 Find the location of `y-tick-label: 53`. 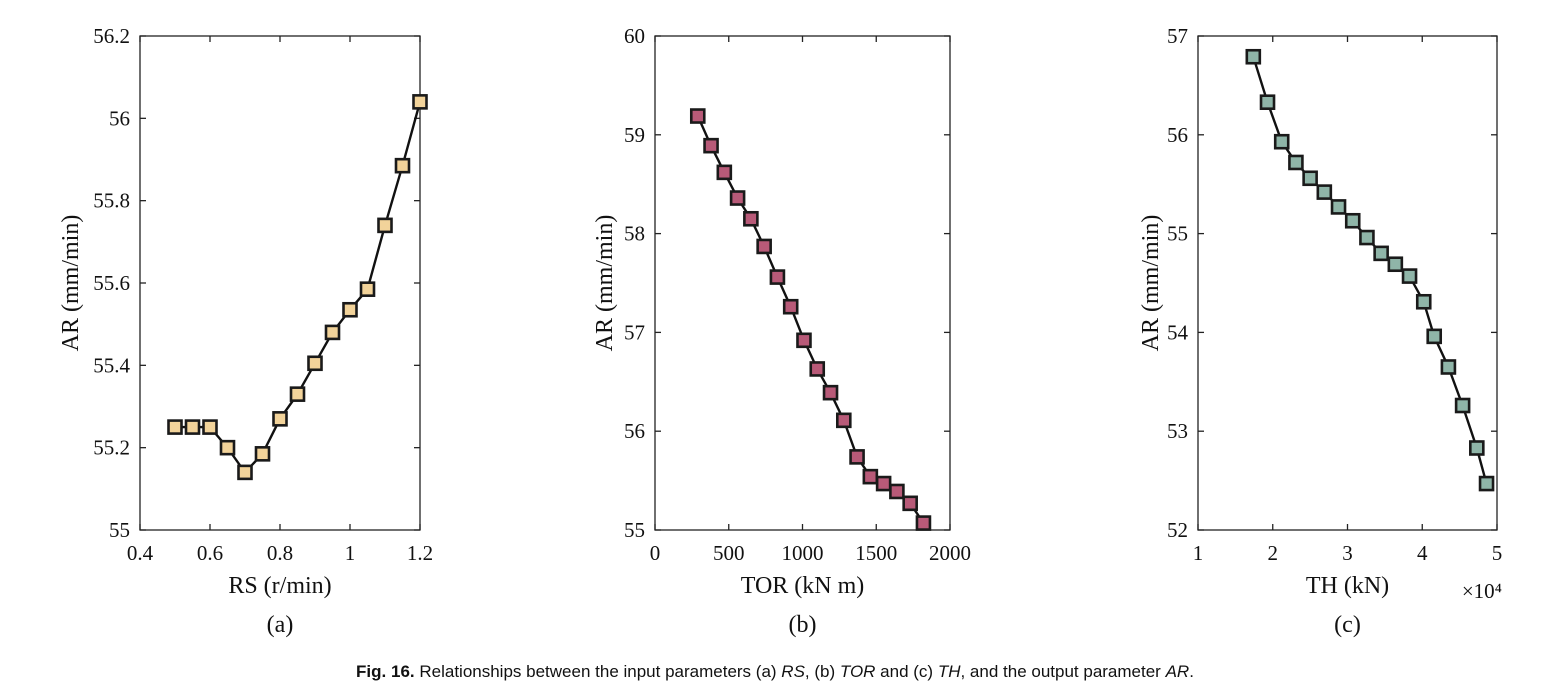

y-tick-label: 53 is located at coordinates (1177, 431).